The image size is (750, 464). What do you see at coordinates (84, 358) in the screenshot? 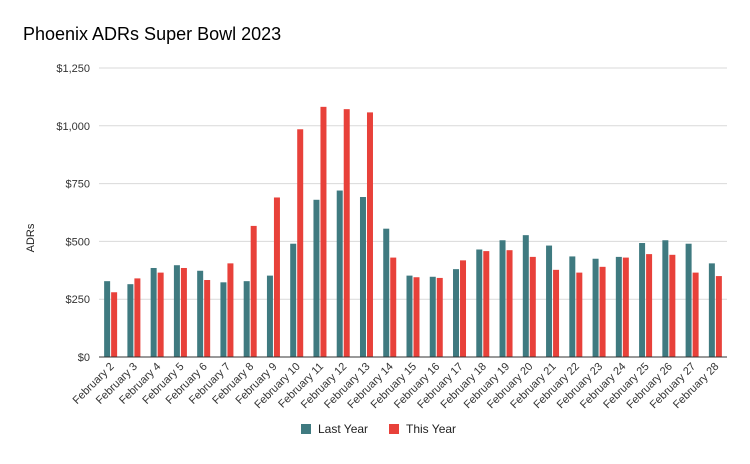
I see `y-tick-label: $0` at bounding box center [84, 358].